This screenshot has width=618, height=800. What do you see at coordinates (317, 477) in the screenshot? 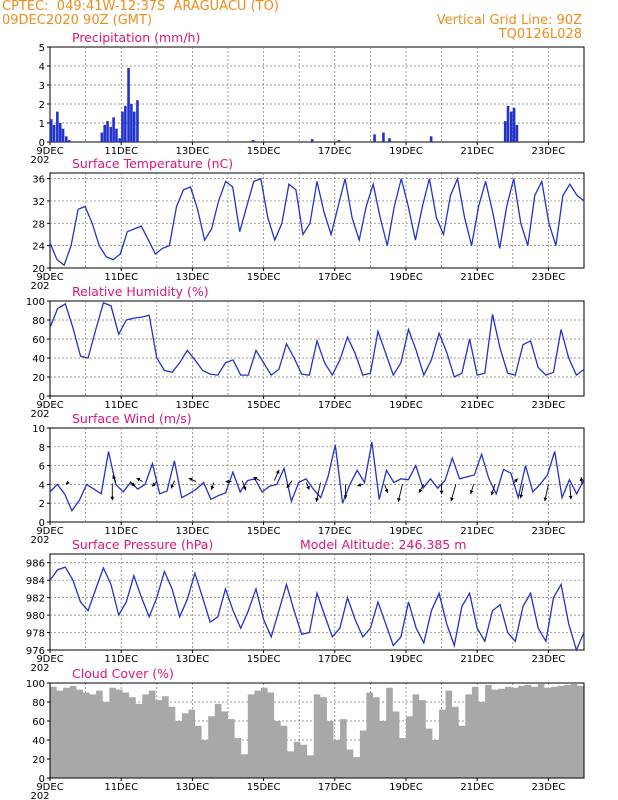
I see `wind-series-line` at bounding box center [317, 477].